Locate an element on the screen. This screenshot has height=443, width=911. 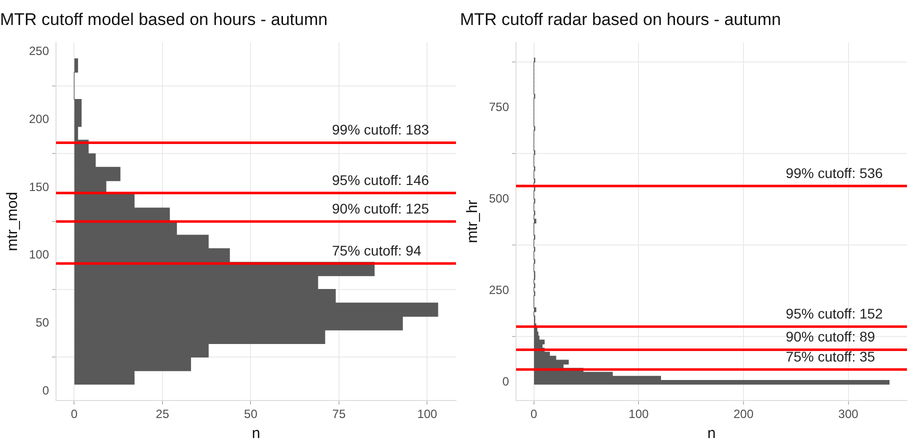
ref-line-label: 99% cutoff: 536 is located at coordinates (835, 172).